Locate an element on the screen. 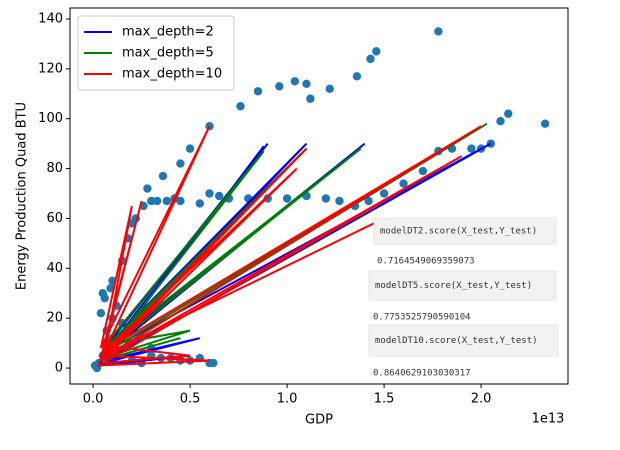 The image size is (620, 450). y-tick-label: 140 is located at coordinates (50, 18).